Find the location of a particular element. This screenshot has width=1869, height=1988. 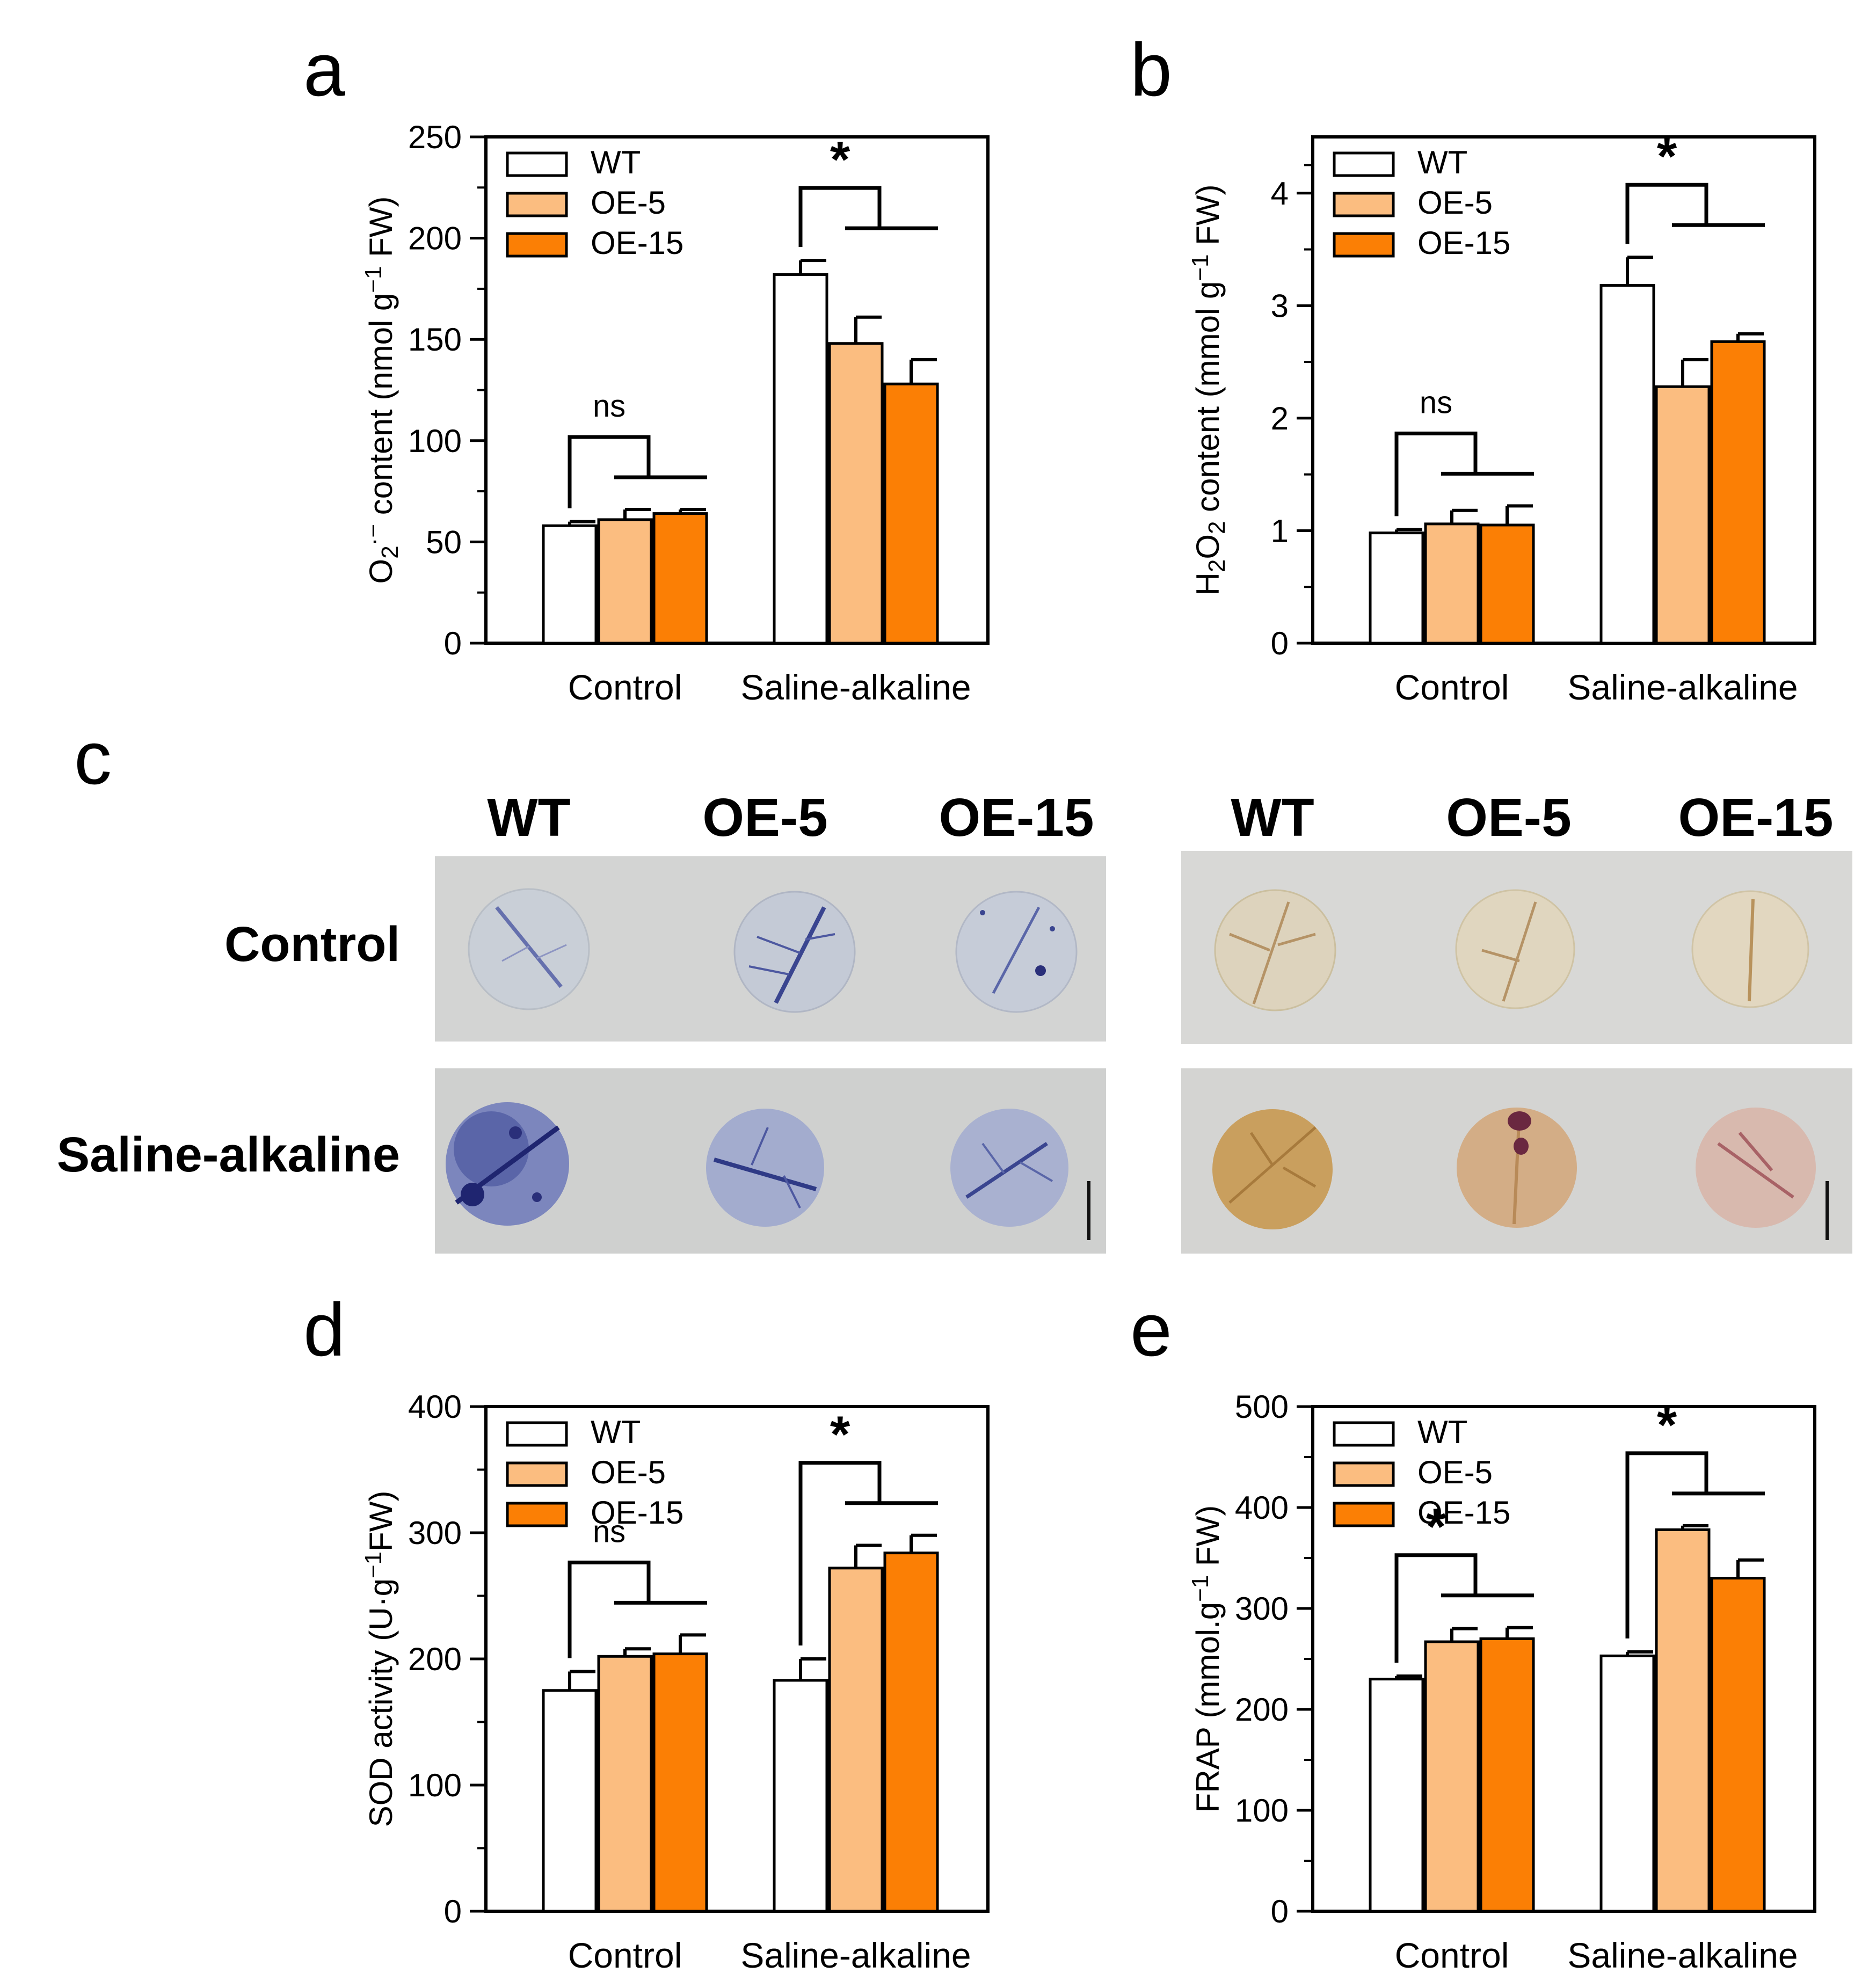

y-tick-label: 0 is located at coordinates (1280, 643).